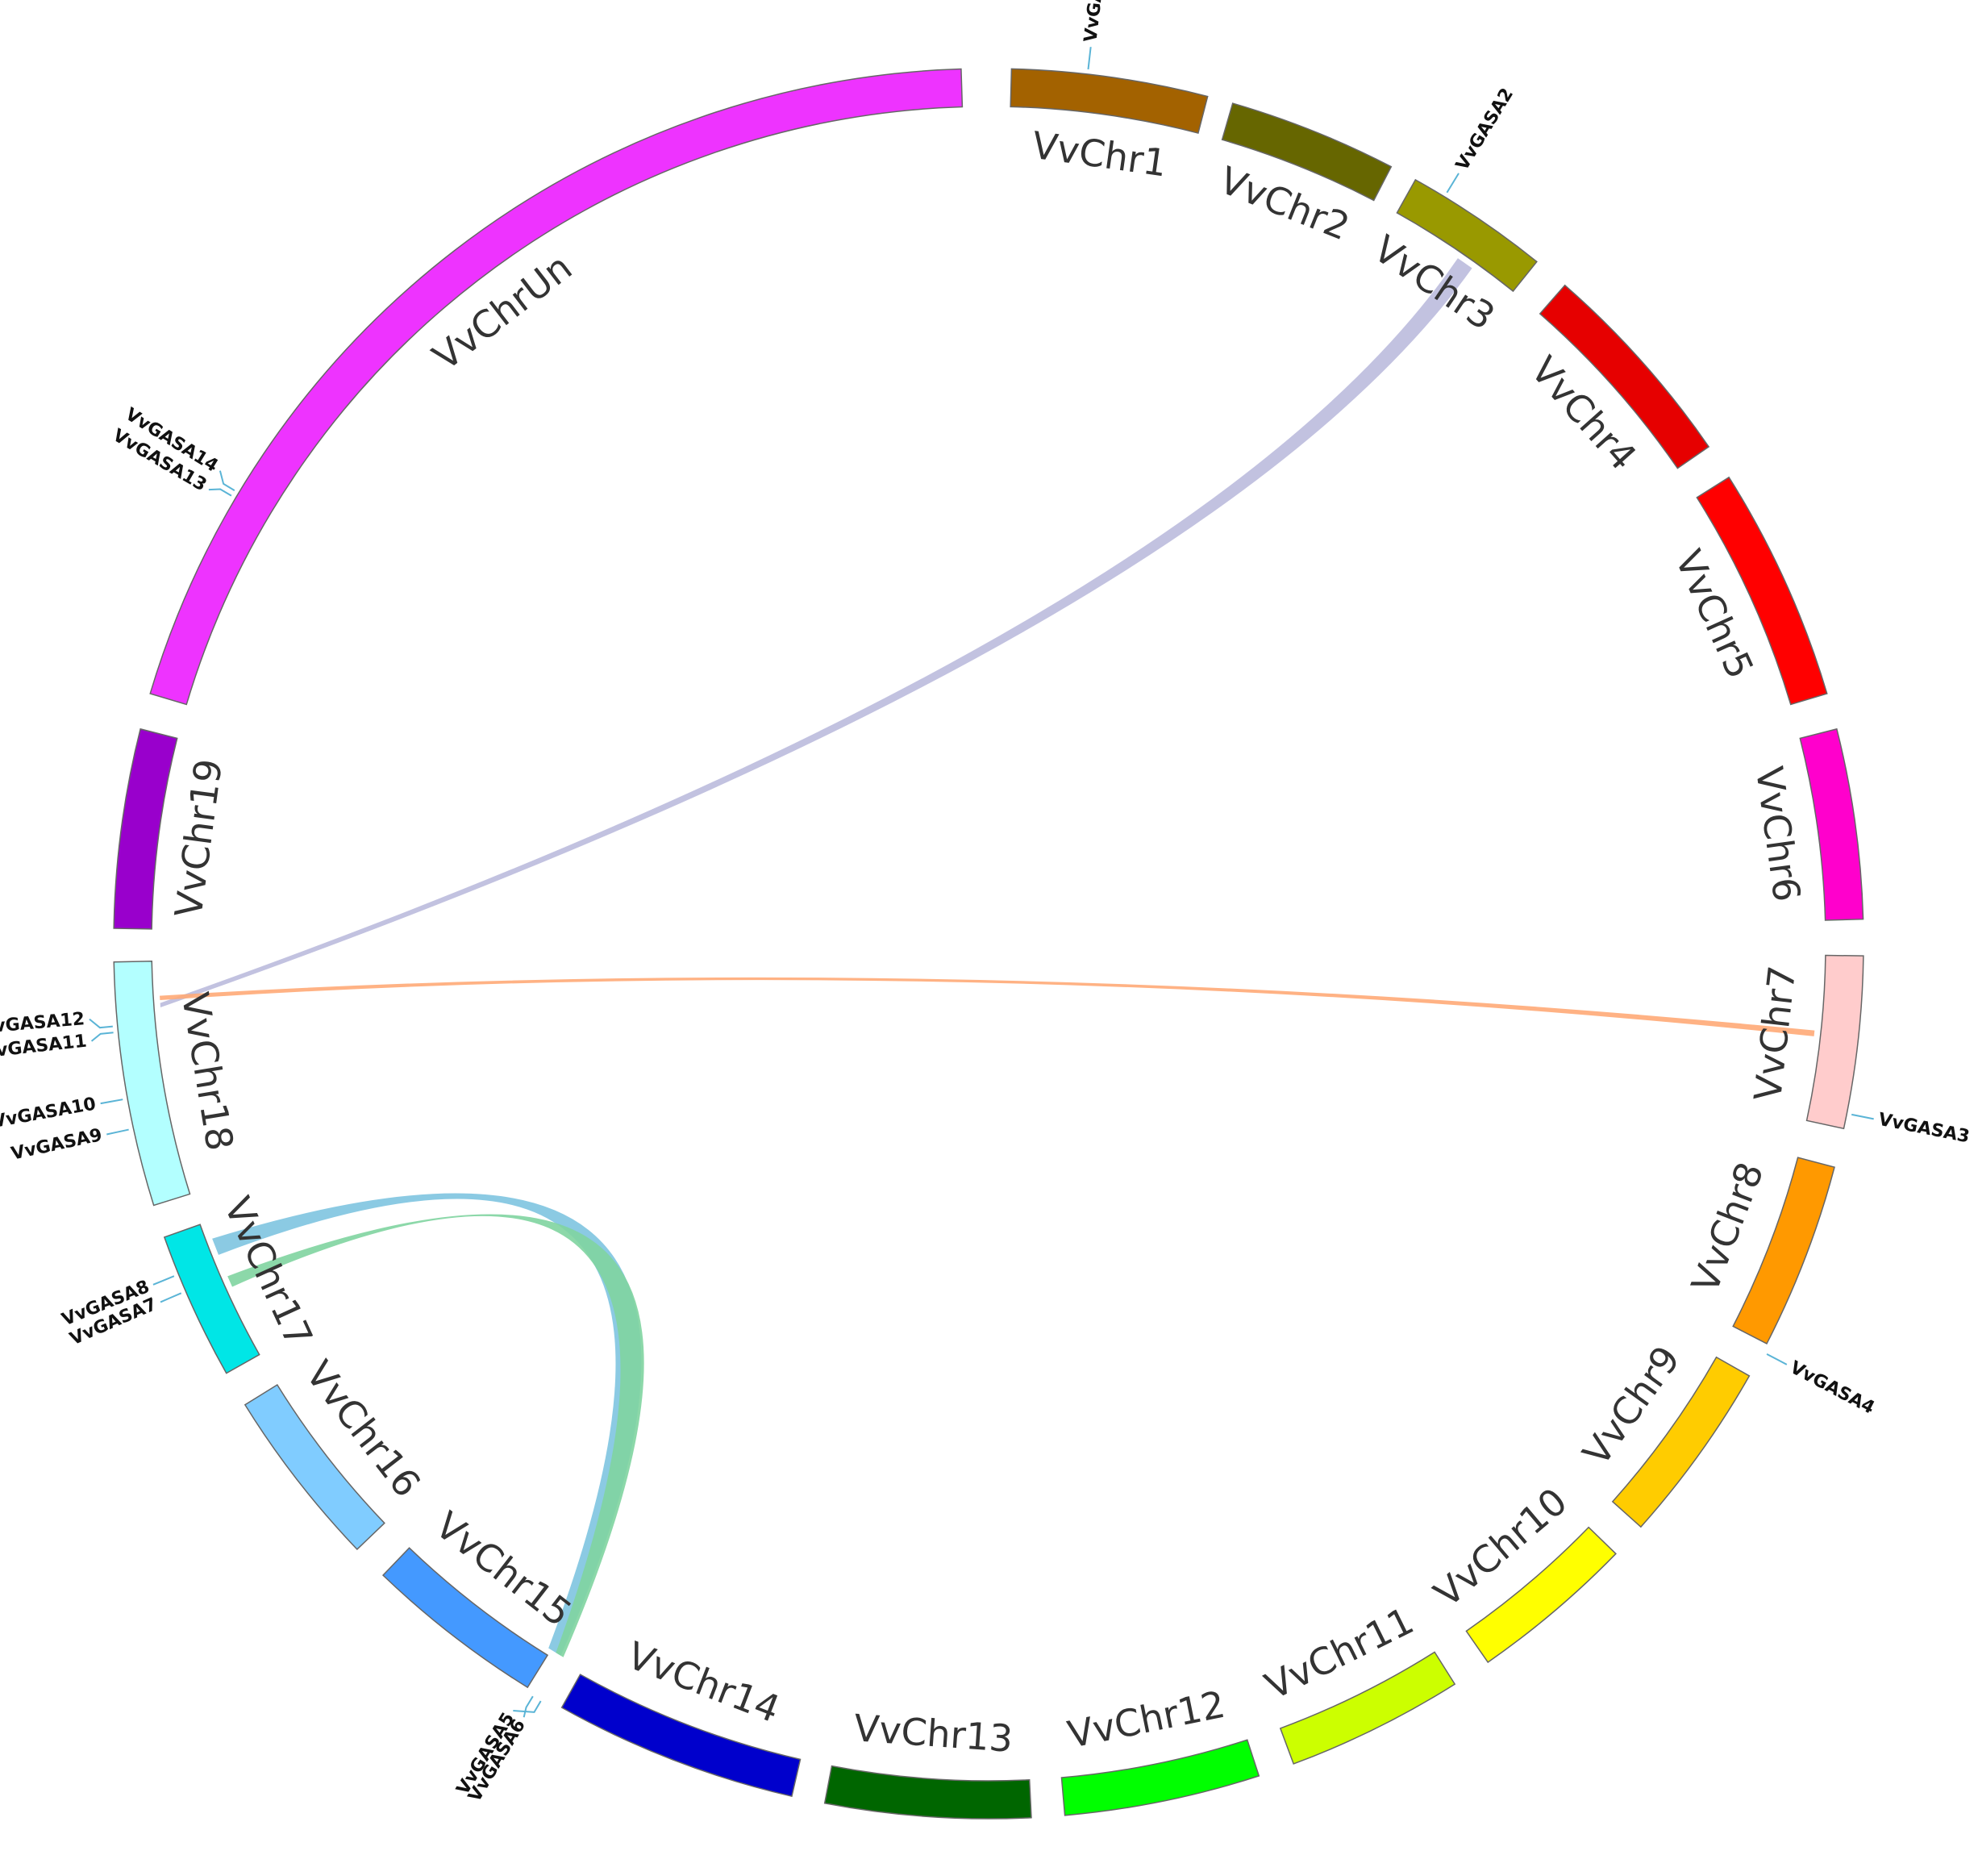 This screenshot has width=1978, height=1876. What do you see at coordinates (1467, 235) in the screenshot?
I see `chromosome-segment-vvchr3` at bounding box center [1467, 235].